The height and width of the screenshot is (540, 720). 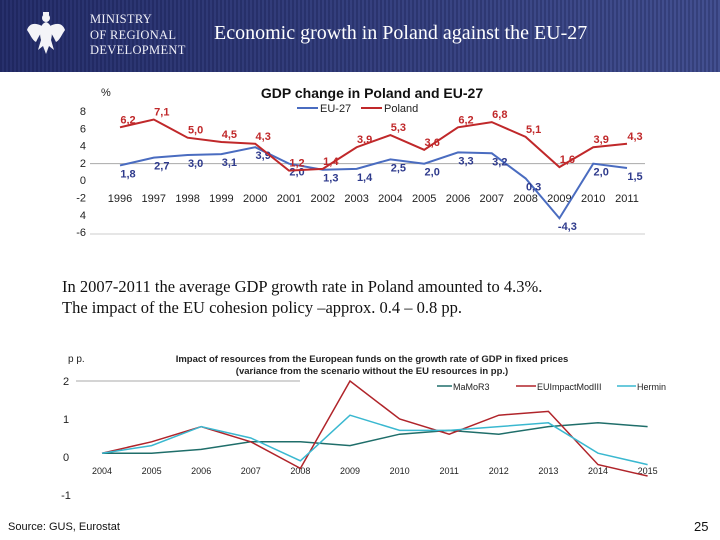 I want to click on data-label: 2,5, so click(x=398, y=168).